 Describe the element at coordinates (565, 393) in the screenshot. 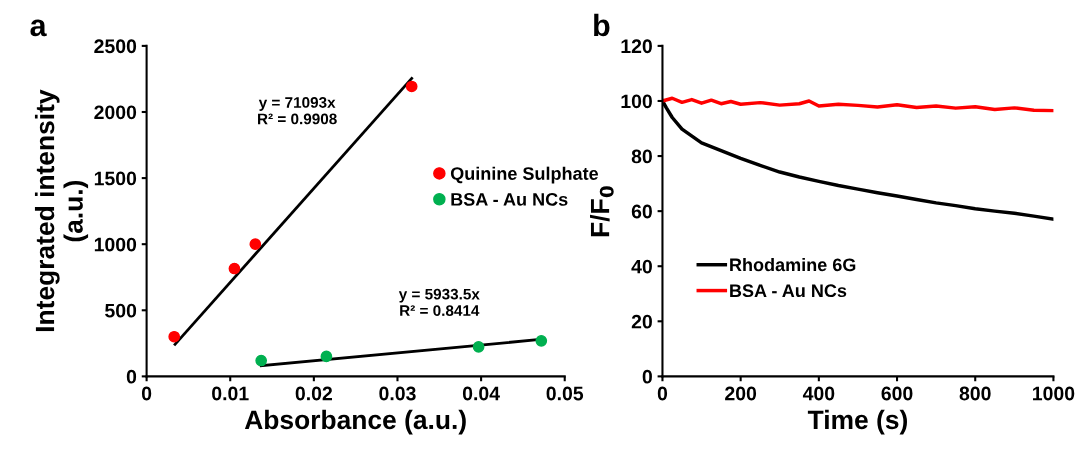

I see `x-tick-label: 0.05` at that location.